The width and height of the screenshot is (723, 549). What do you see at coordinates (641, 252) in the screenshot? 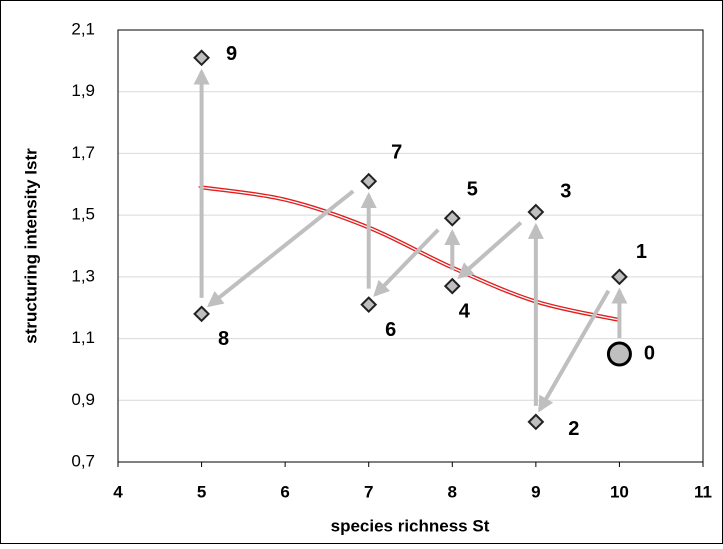
I see `point-label: 1` at bounding box center [641, 252].